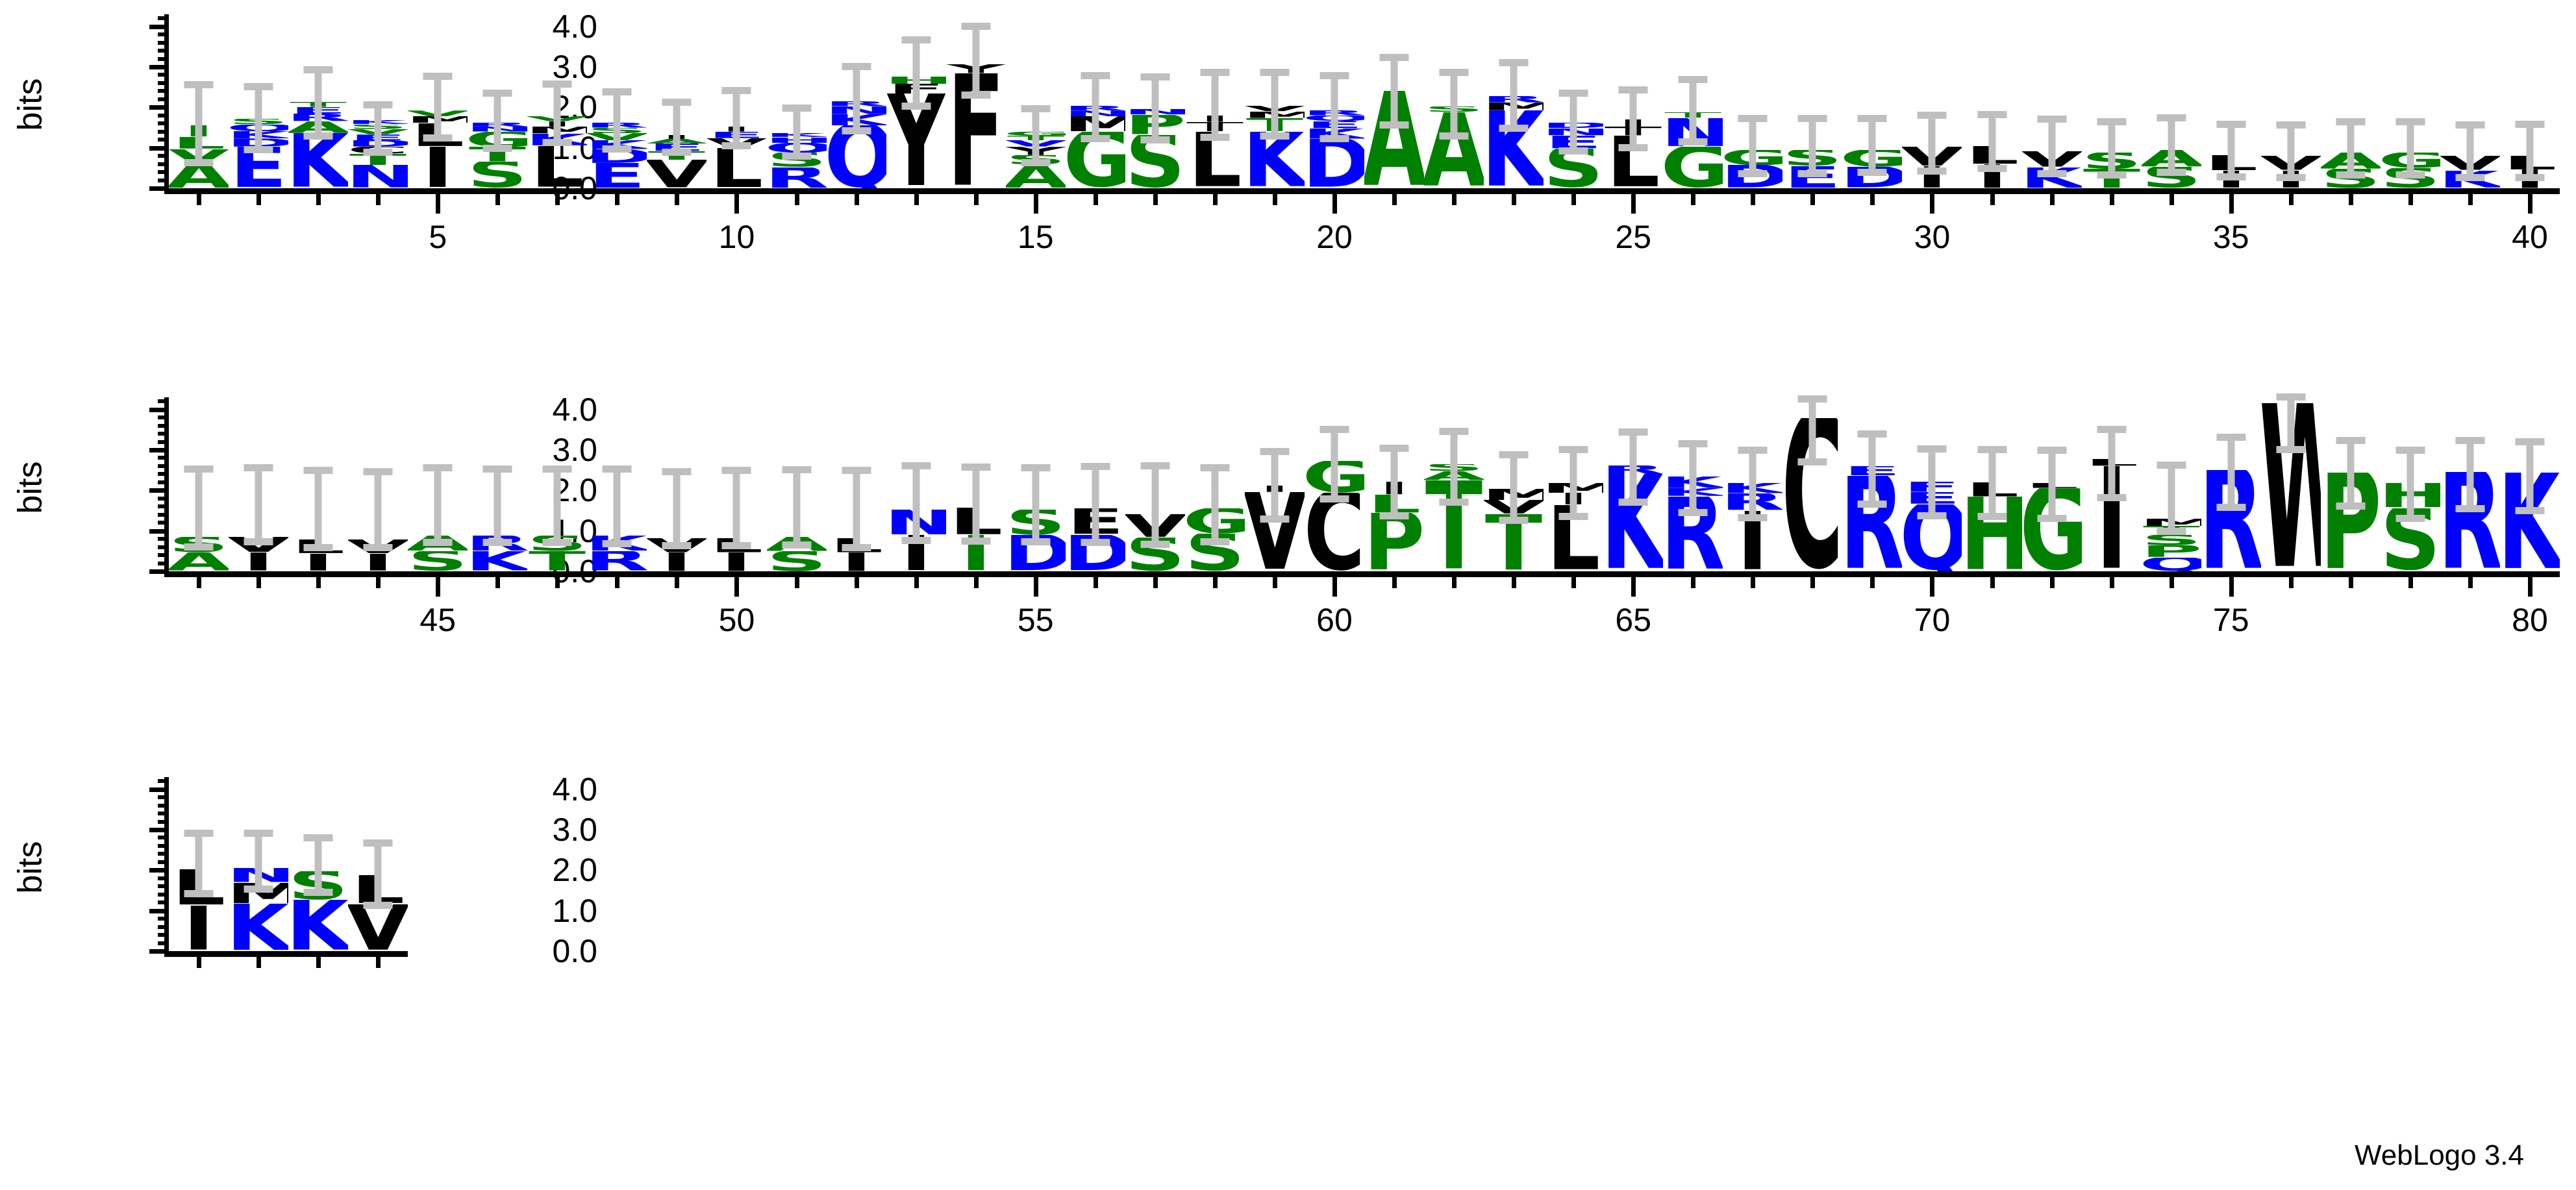  What do you see at coordinates (1035, 237) in the screenshot?
I see `x-tick-label: 15` at bounding box center [1035, 237].